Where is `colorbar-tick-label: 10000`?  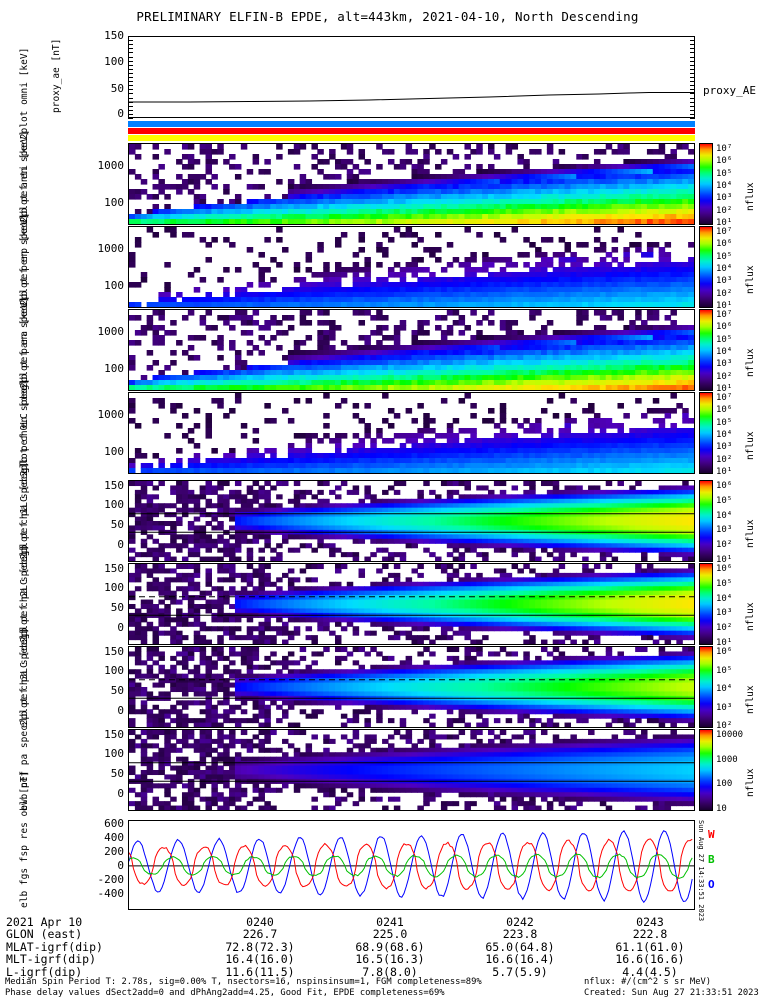 colorbar-tick-label: 10000 is located at coordinates (730, 735).